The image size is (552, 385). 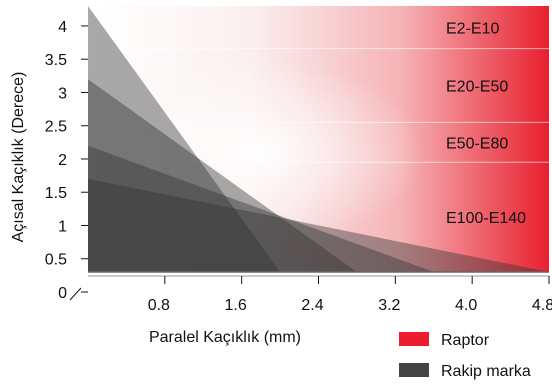 I want to click on y-tick-label: 4, so click(x=62, y=27).